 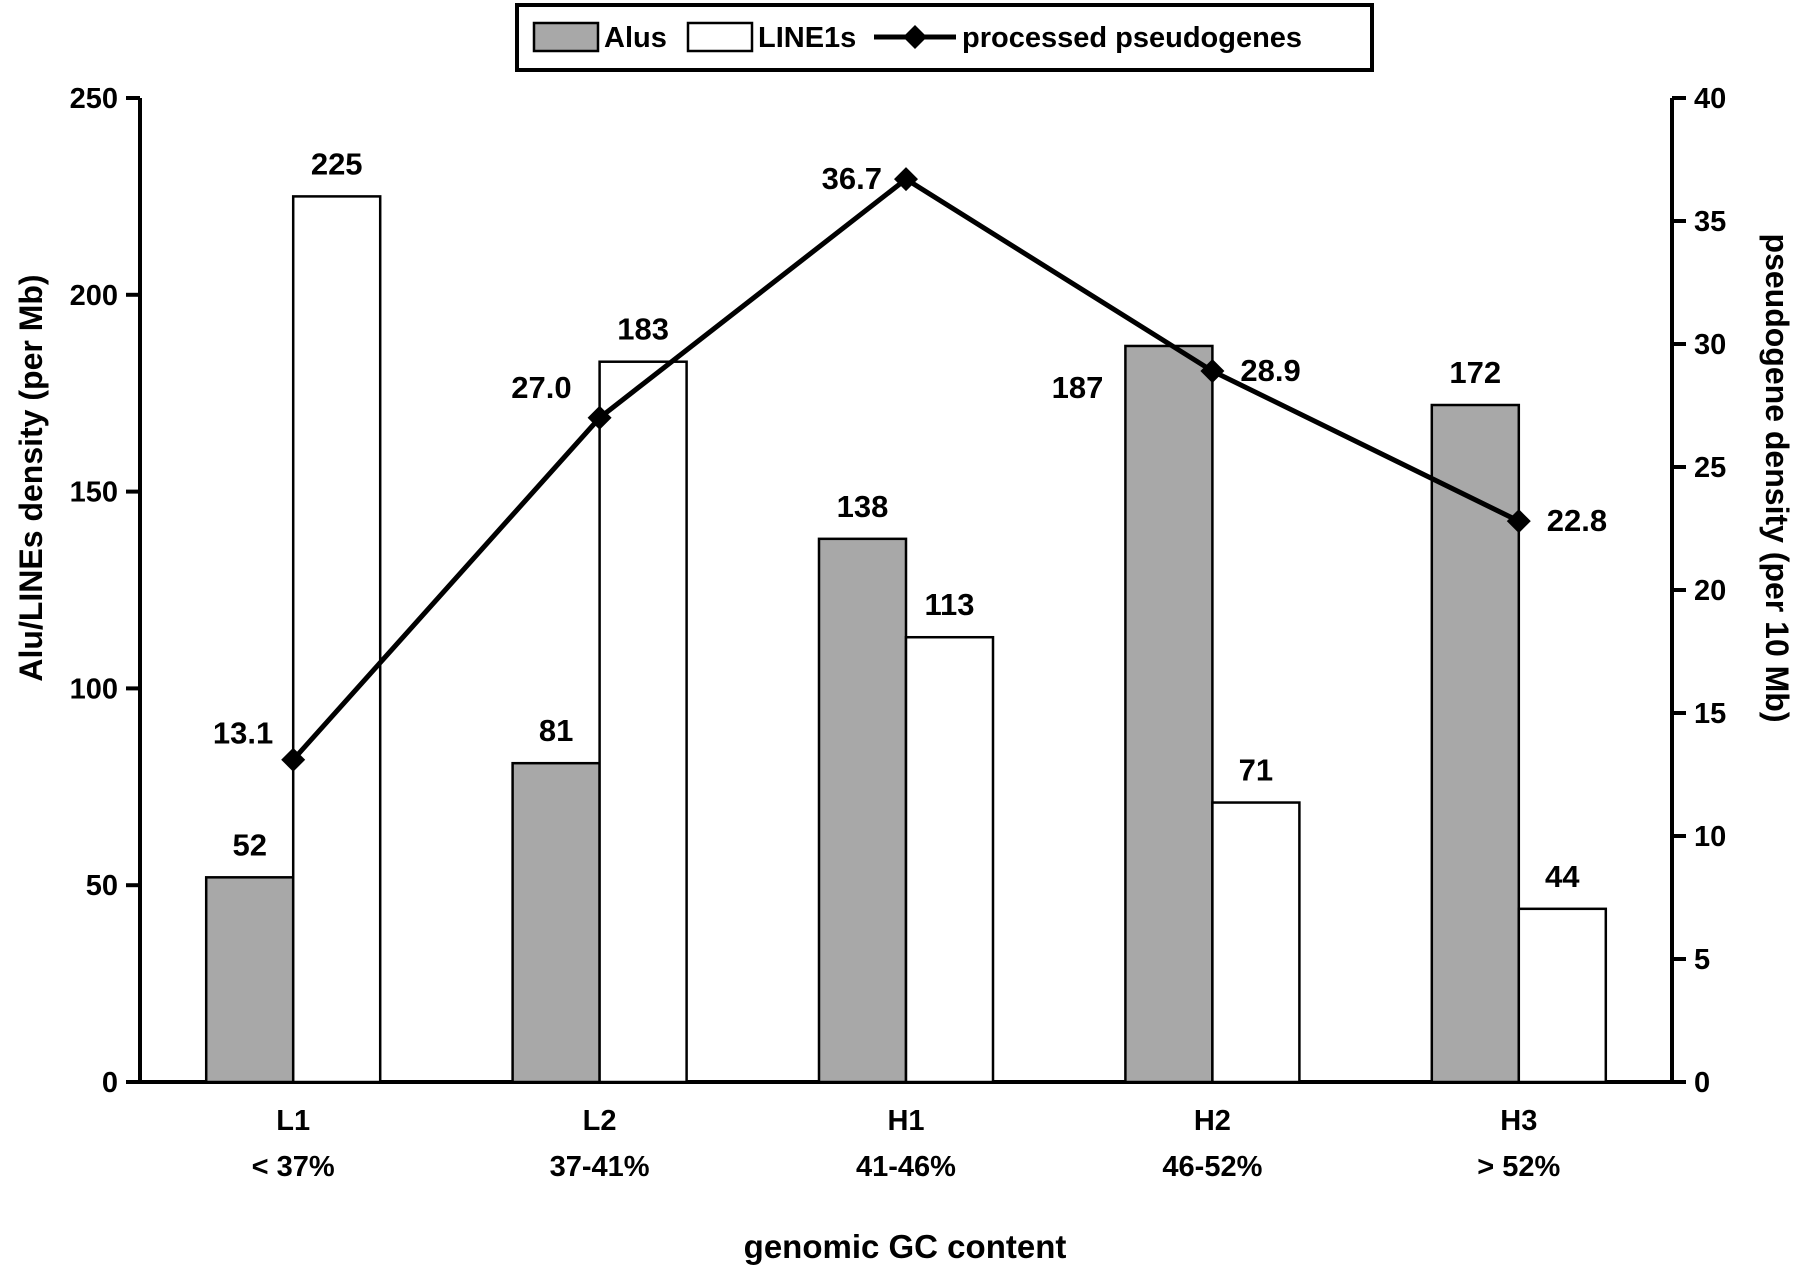 I want to click on y-right-tick-label: 15, so click(x=1710, y=714).